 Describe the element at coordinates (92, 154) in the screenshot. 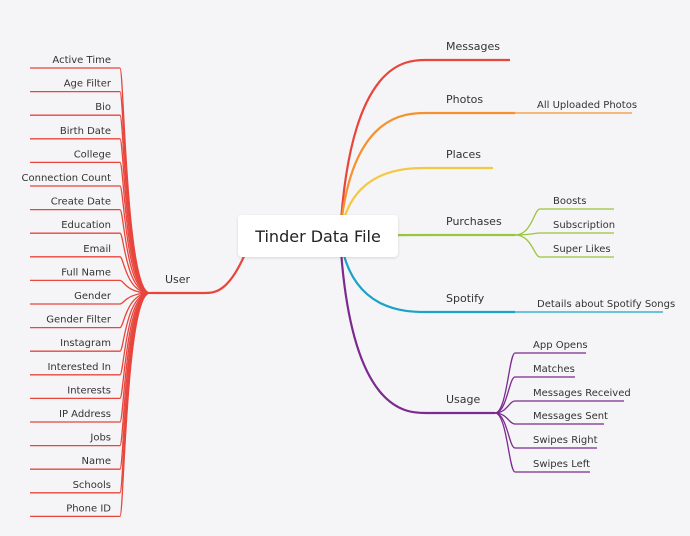

I see `leaf-college: College` at that location.